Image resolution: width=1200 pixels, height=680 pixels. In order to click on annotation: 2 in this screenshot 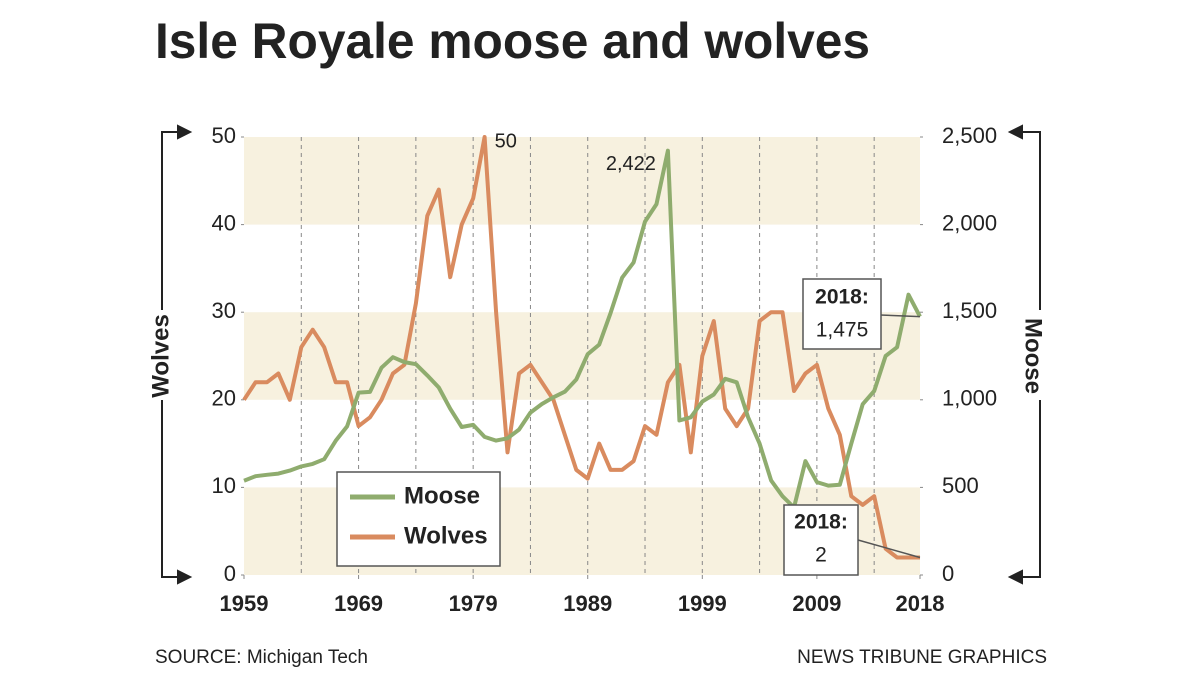, I will do `click(821, 555)`.